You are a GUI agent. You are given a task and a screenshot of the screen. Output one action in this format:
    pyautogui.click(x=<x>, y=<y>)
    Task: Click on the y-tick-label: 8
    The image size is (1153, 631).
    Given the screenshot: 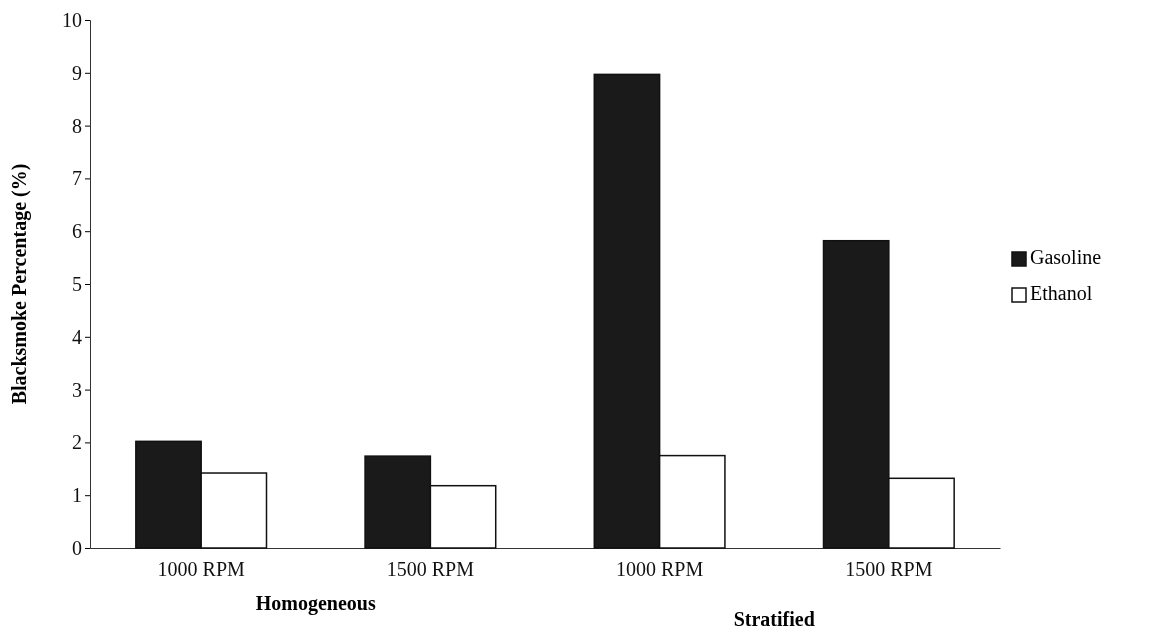 What is the action you would take?
    pyautogui.click(x=77, y=125)
    